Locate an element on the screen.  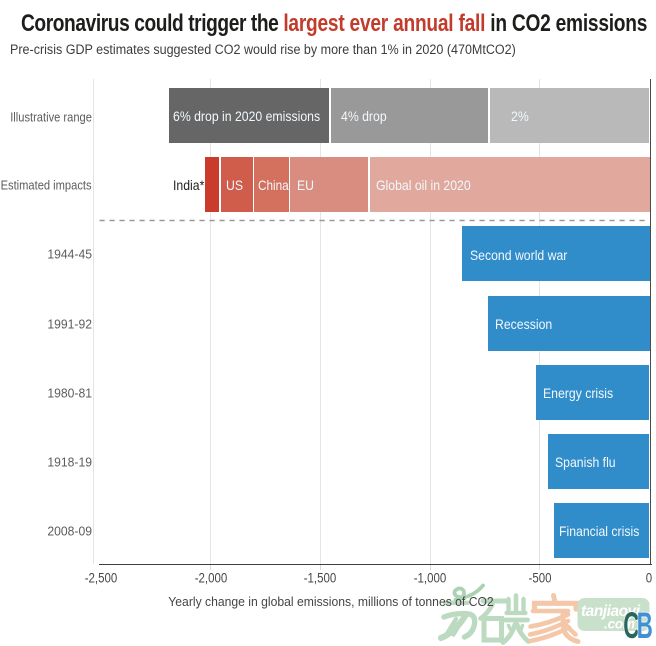
svg-text: C is located at coordinates (631, 625).